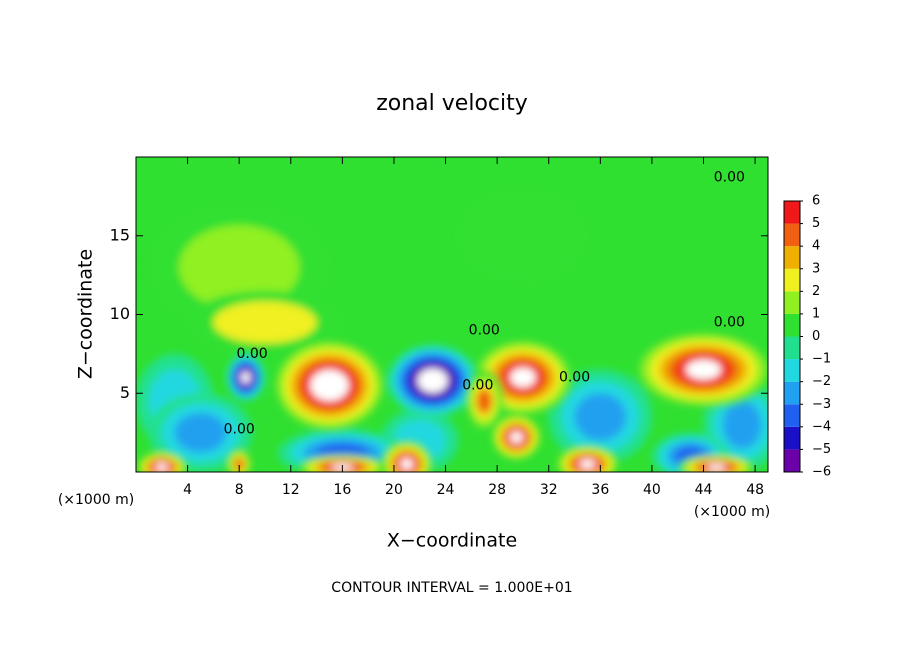 The height and width of the screenshot is (658, 904). I want to click on colorbar-label: 6, so click(816, 201).